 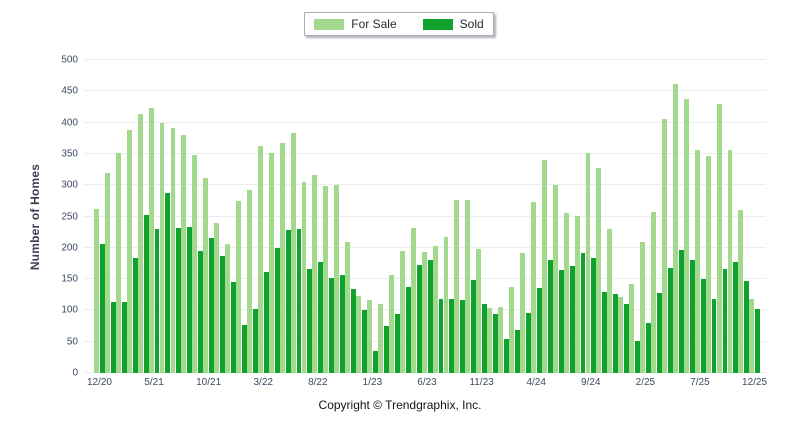 What do you see at coordinates (355, 24) in the screenshot?
I see `legend-item-for-sale: For Sale` at bounding box center [355, 24].